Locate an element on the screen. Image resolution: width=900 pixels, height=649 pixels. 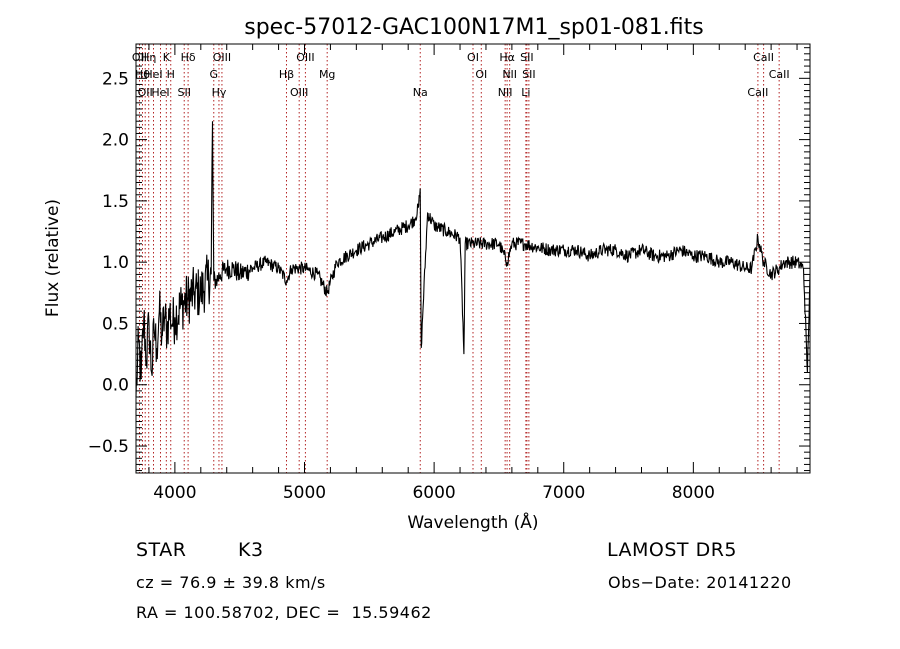
x-tick-label: 5000 is located at coordinates (304, 493).